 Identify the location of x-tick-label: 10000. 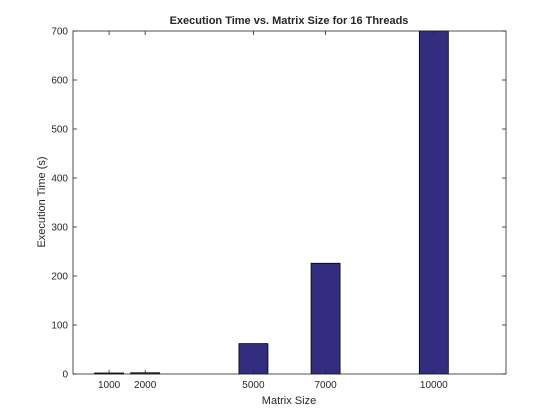
(434, 385).